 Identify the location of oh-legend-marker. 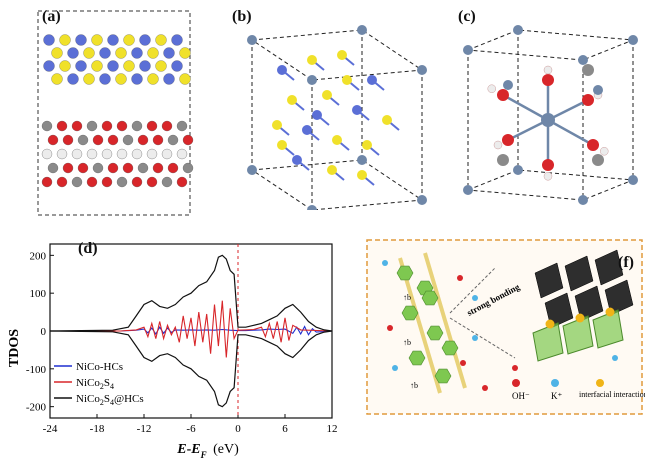
(516, 383).